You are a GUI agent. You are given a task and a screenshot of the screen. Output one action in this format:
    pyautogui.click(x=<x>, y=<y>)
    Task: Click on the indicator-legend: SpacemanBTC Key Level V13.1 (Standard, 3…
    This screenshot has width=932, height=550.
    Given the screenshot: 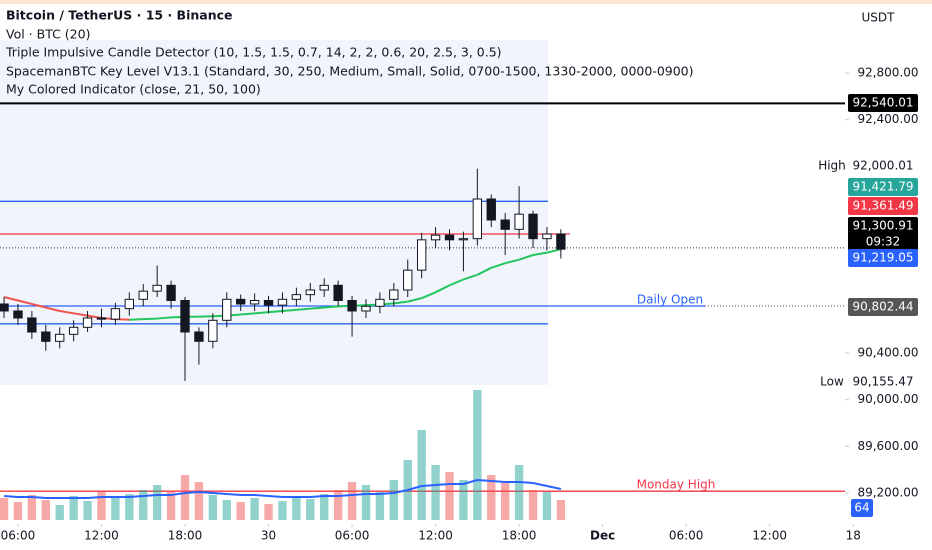 What is the action you would take?
    pyautogui.click(x=350, y=71)
    